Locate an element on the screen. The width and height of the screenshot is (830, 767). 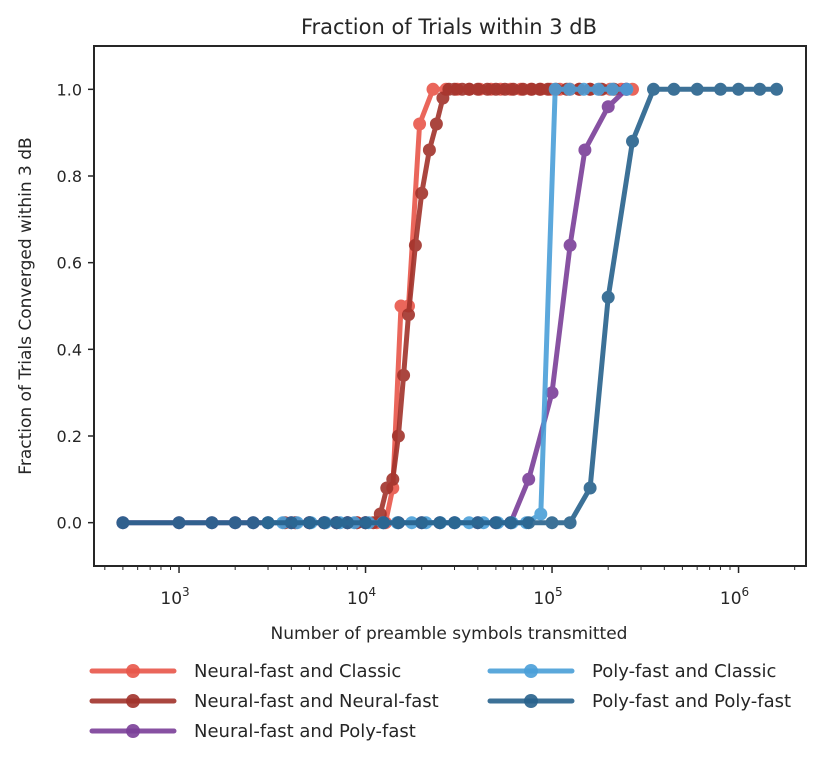
legend-item-neural-fast-classic: Neural-fast and Classic is located at coordinates (244, 671).